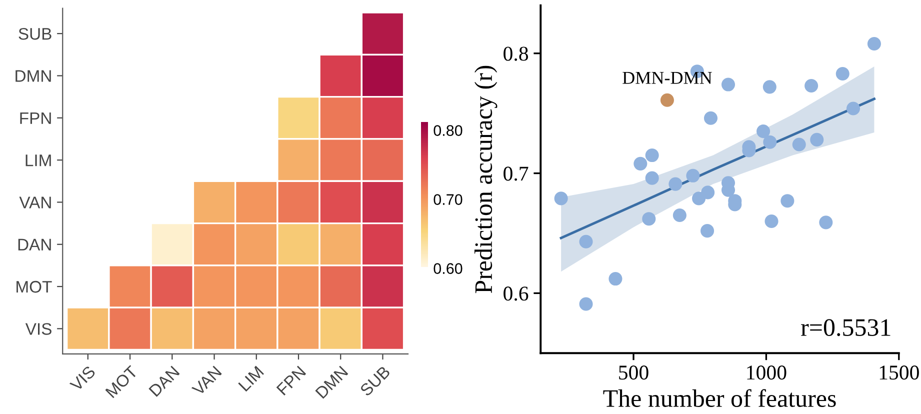  I want to click on x-tick-label: LIM, so click(251, 379).